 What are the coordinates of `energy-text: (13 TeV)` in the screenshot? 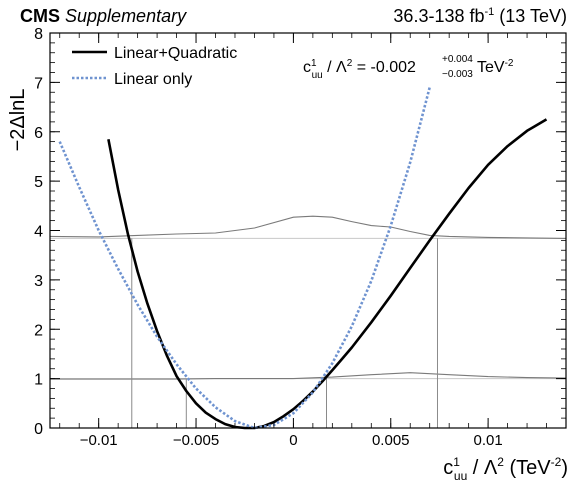 It's located at (533, 16).